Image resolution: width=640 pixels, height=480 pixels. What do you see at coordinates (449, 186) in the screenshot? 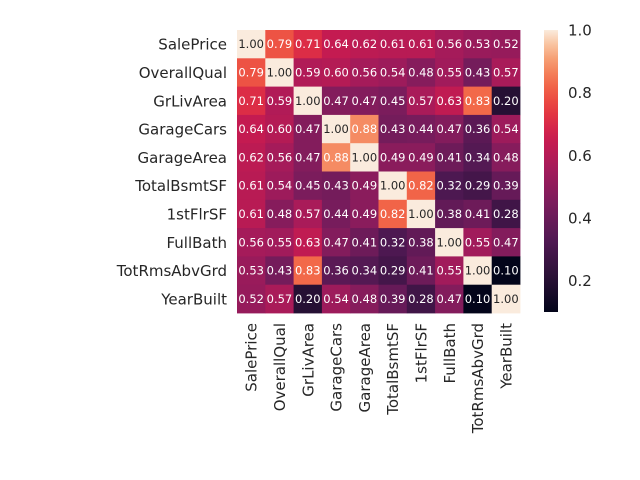
I see `cell-value-label: 0.32` at bounding box center [449, 186].